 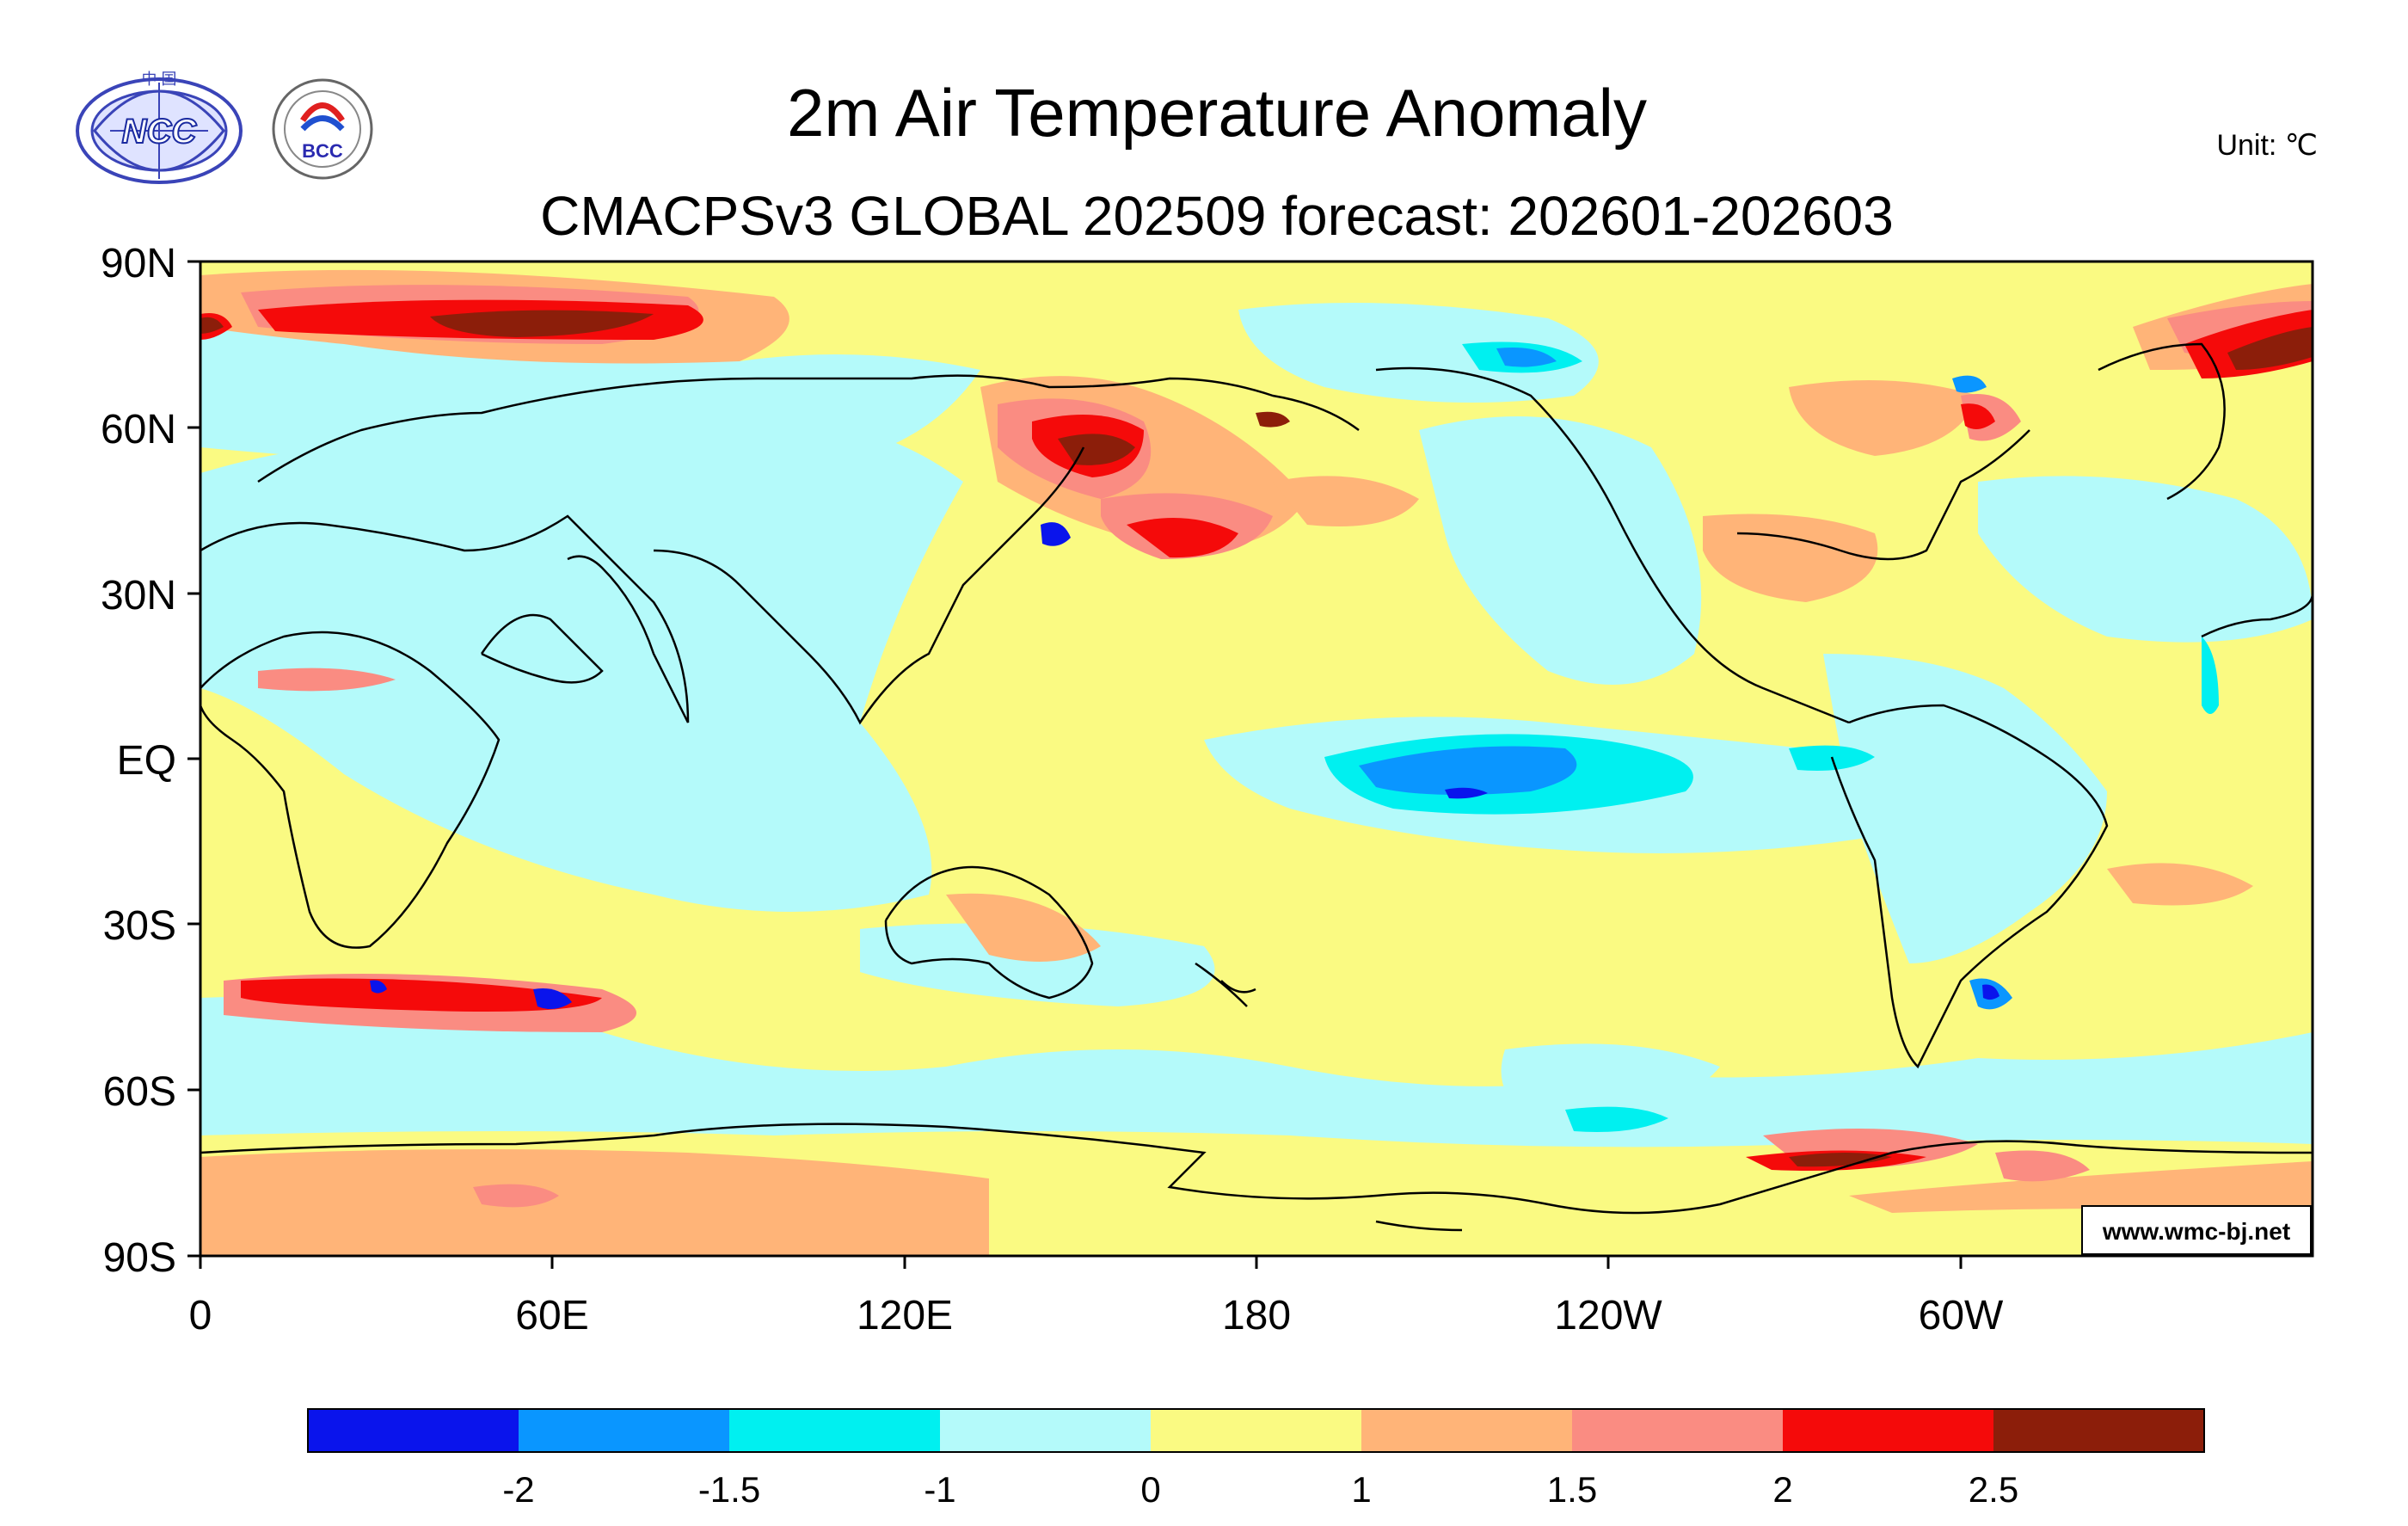 I want to click on lat-label: 90N, so click(x=138, y=264).